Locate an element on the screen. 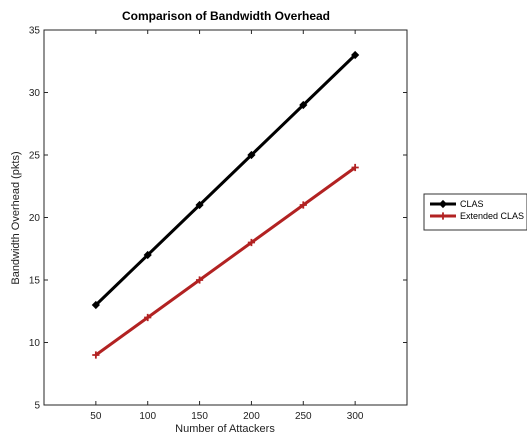 The image size is (527, 434). x-tick-label: 100 is located at coordinates (147, 416).